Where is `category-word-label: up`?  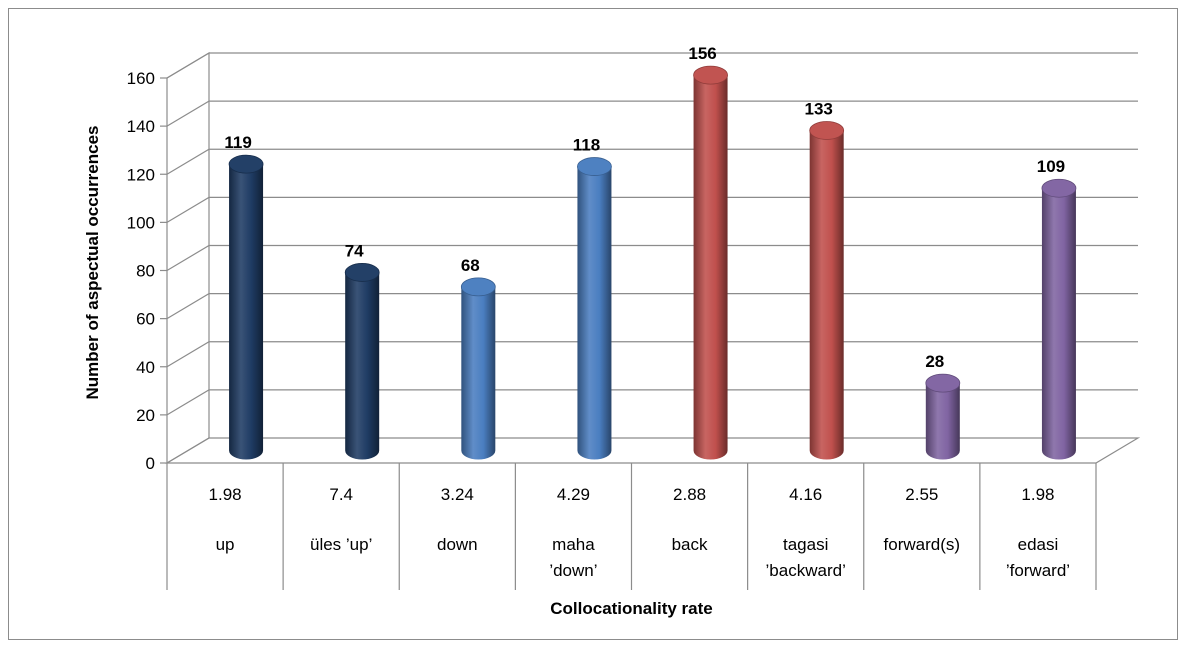 category-word-label: up is located at coordinates (225, 544).